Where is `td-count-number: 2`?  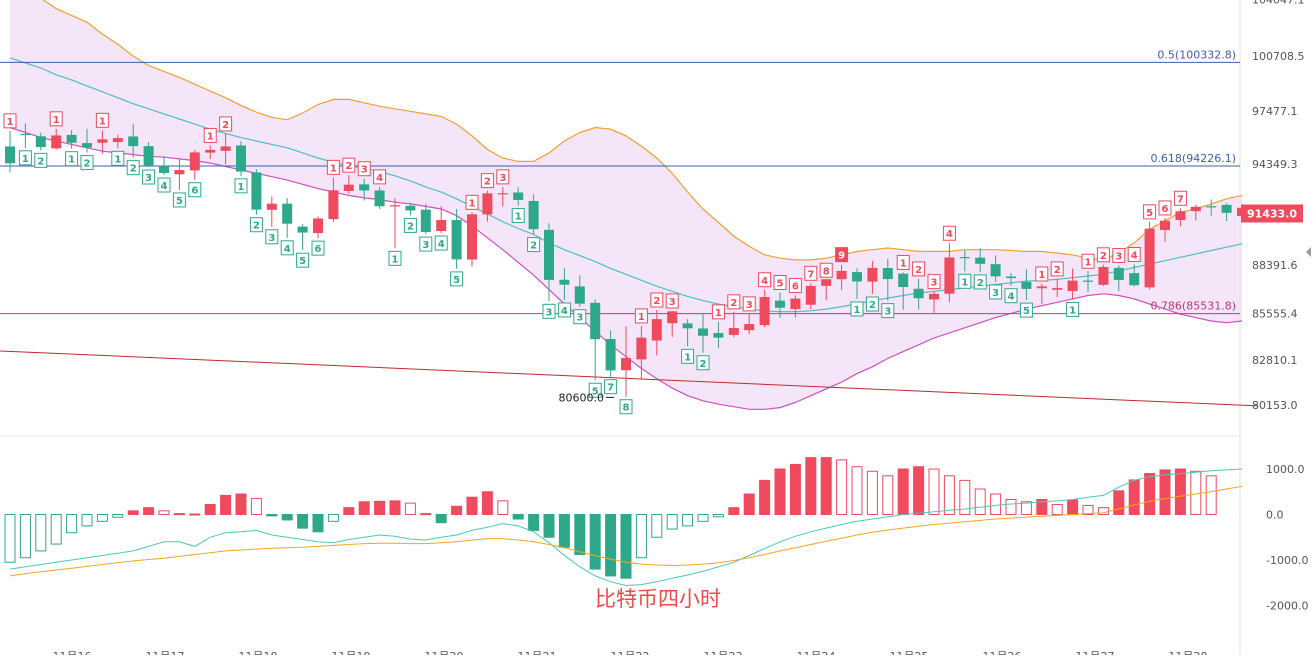 td-count-number: 2 is located at coordinates (703, 364).